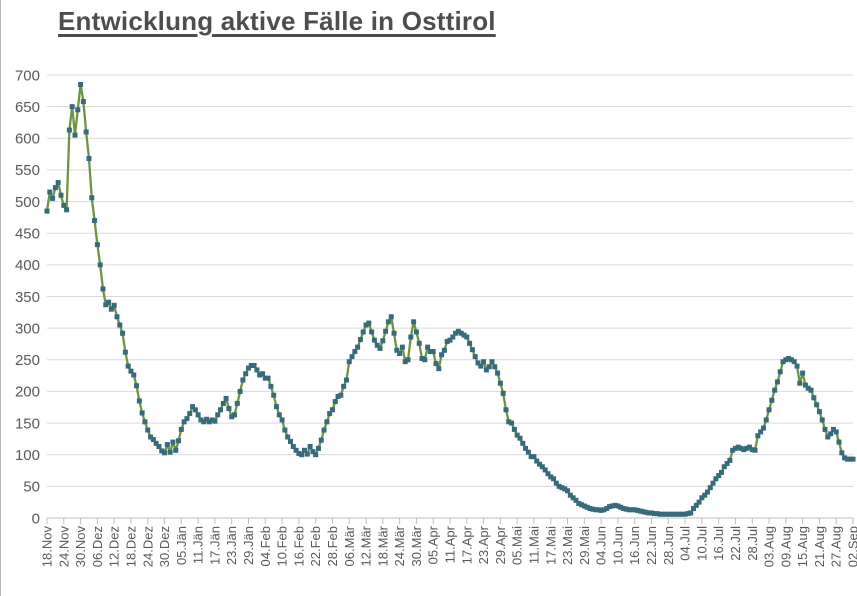  What do you see at coordinates (851, 546) in the screenshot?
I see `x-axis-label: 02.Sep` at bounding box center [851, 546].